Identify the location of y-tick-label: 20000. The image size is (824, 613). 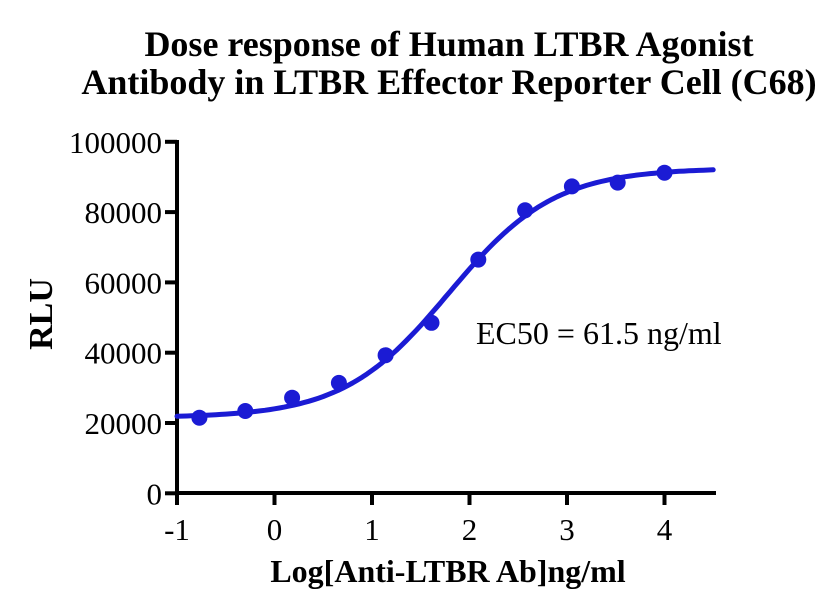
(124, 423).